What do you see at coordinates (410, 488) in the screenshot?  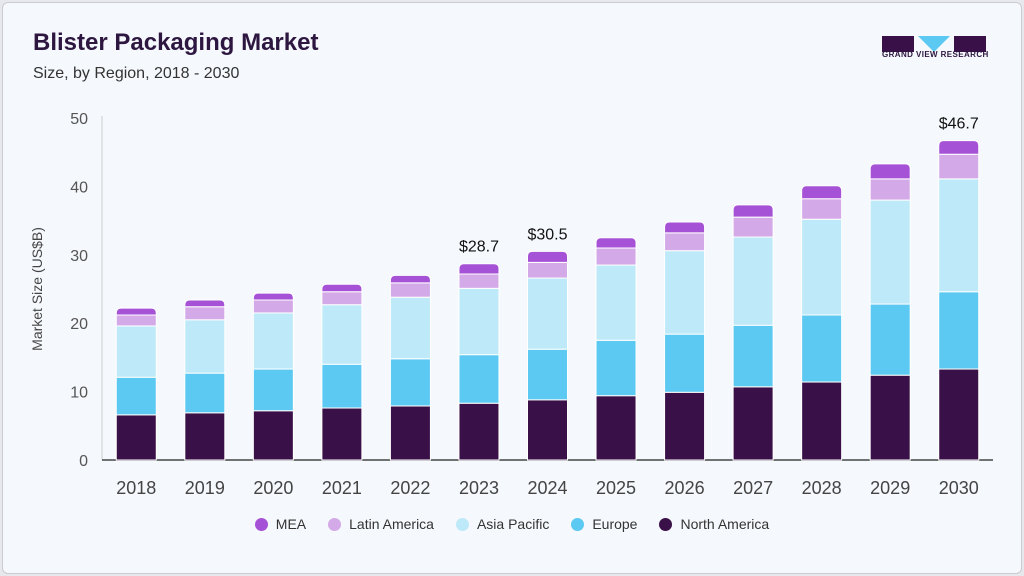 I see `x-tick-label: 2022` at bounding box center [410, 488].